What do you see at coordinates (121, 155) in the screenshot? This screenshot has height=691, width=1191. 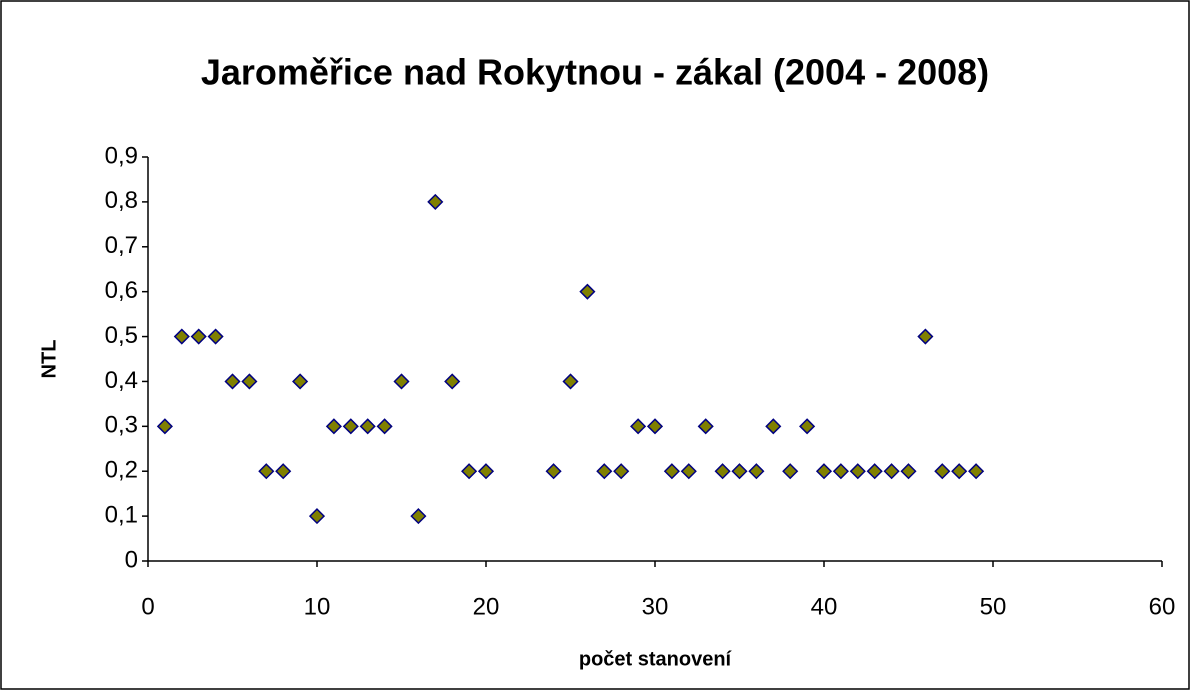 I see `y-tick-label: 0,9` at bounding box center [121, 155].